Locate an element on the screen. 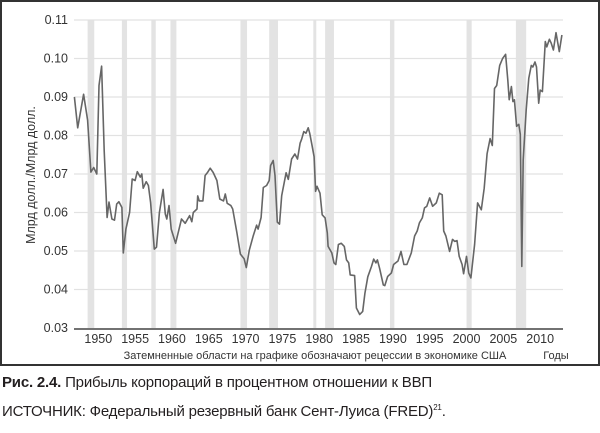 This screenshot has width=600, height=433. x-axis-label: Годы is located at coordinates (556, 356).